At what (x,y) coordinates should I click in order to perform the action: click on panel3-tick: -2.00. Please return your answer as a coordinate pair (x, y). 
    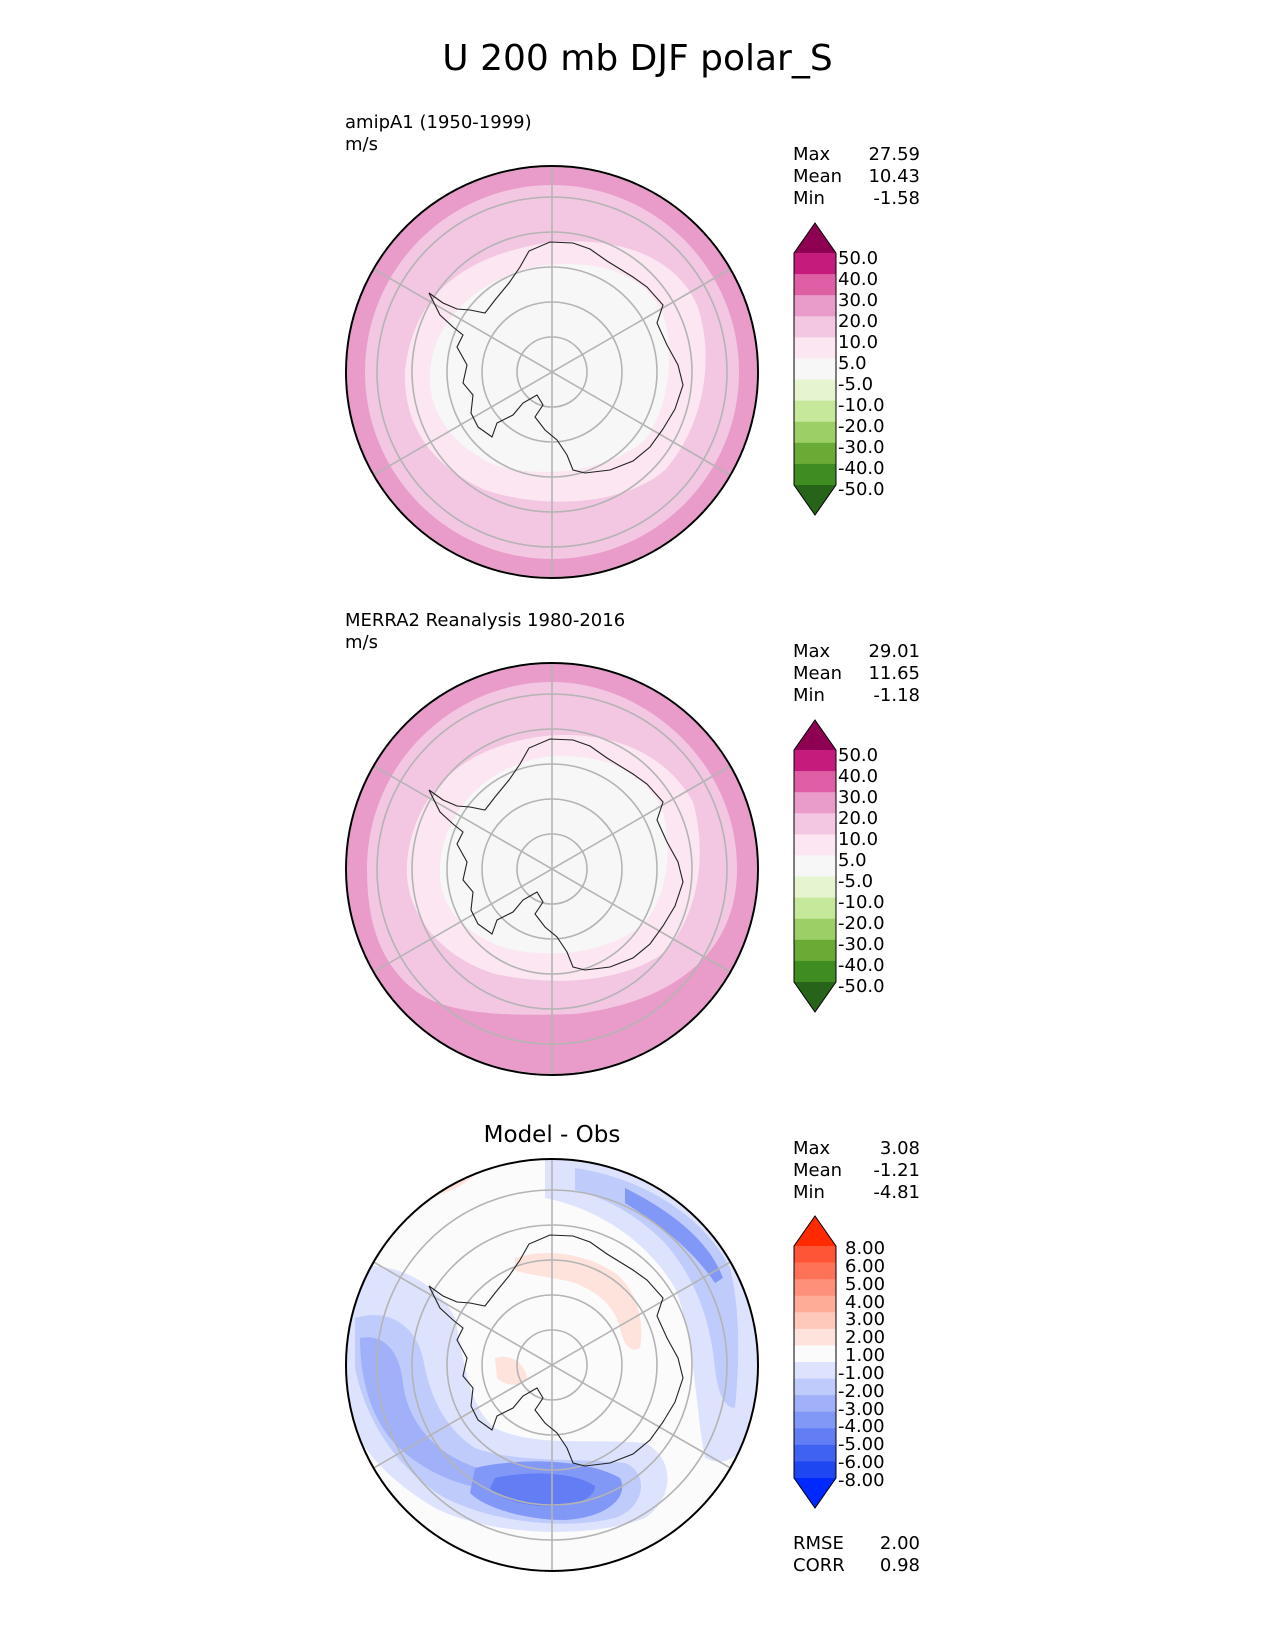
    Looking at the image, I should click on (861, 1391).